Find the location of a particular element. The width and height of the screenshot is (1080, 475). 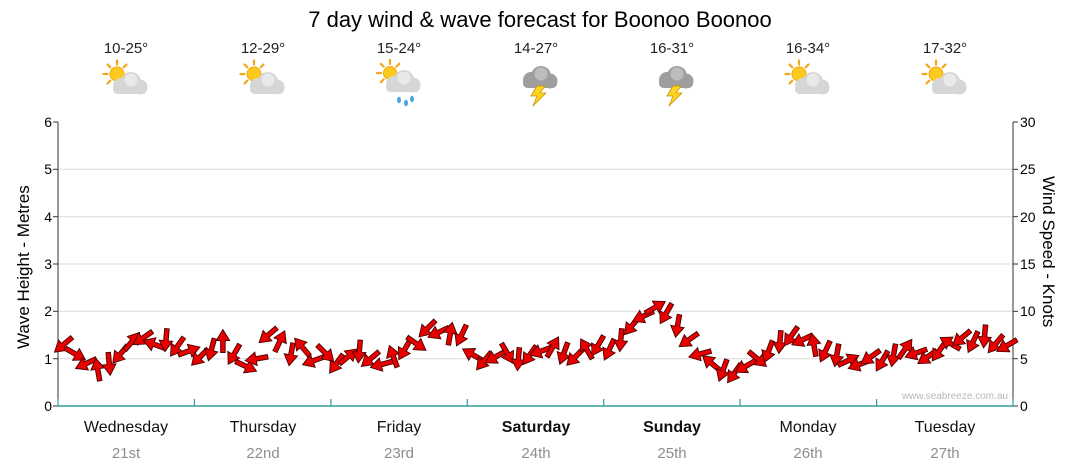

day-column: 16-31° is located at coordinates (672, 77).